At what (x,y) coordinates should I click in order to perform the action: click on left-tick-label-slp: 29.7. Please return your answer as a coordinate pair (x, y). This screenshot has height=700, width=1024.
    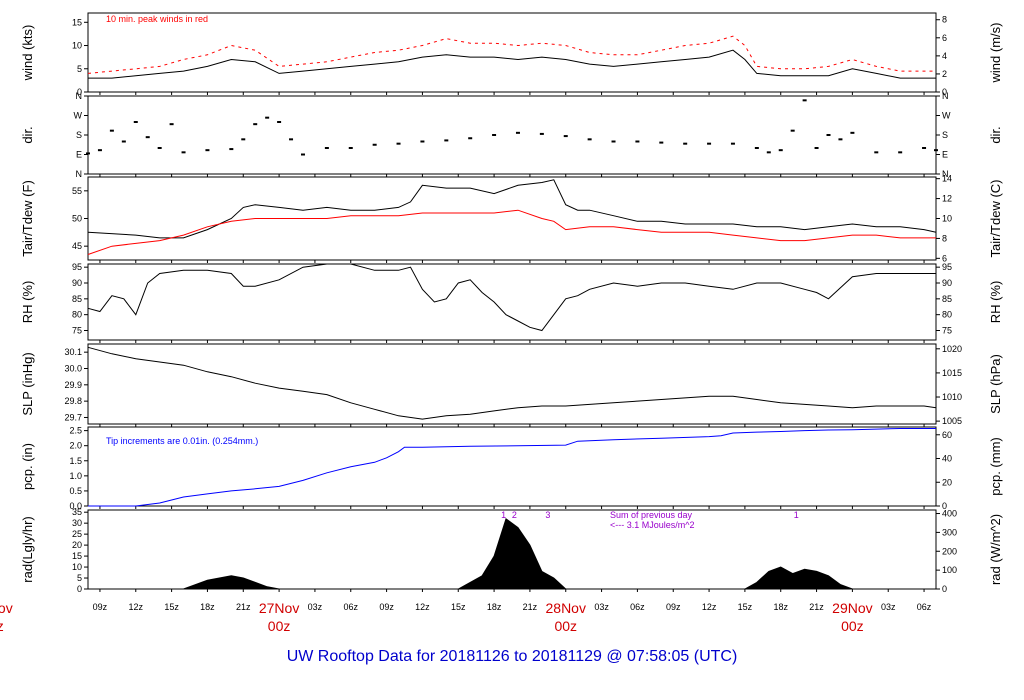
    Looking at the image, I should click on (73, 417).